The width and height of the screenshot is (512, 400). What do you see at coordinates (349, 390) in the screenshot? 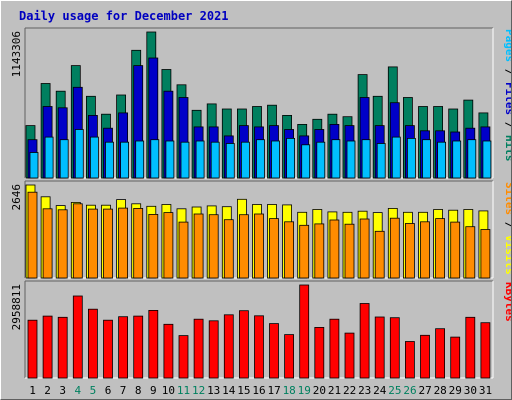
I see `x-tick-day-22: 22` at bounding box center [349, 390].